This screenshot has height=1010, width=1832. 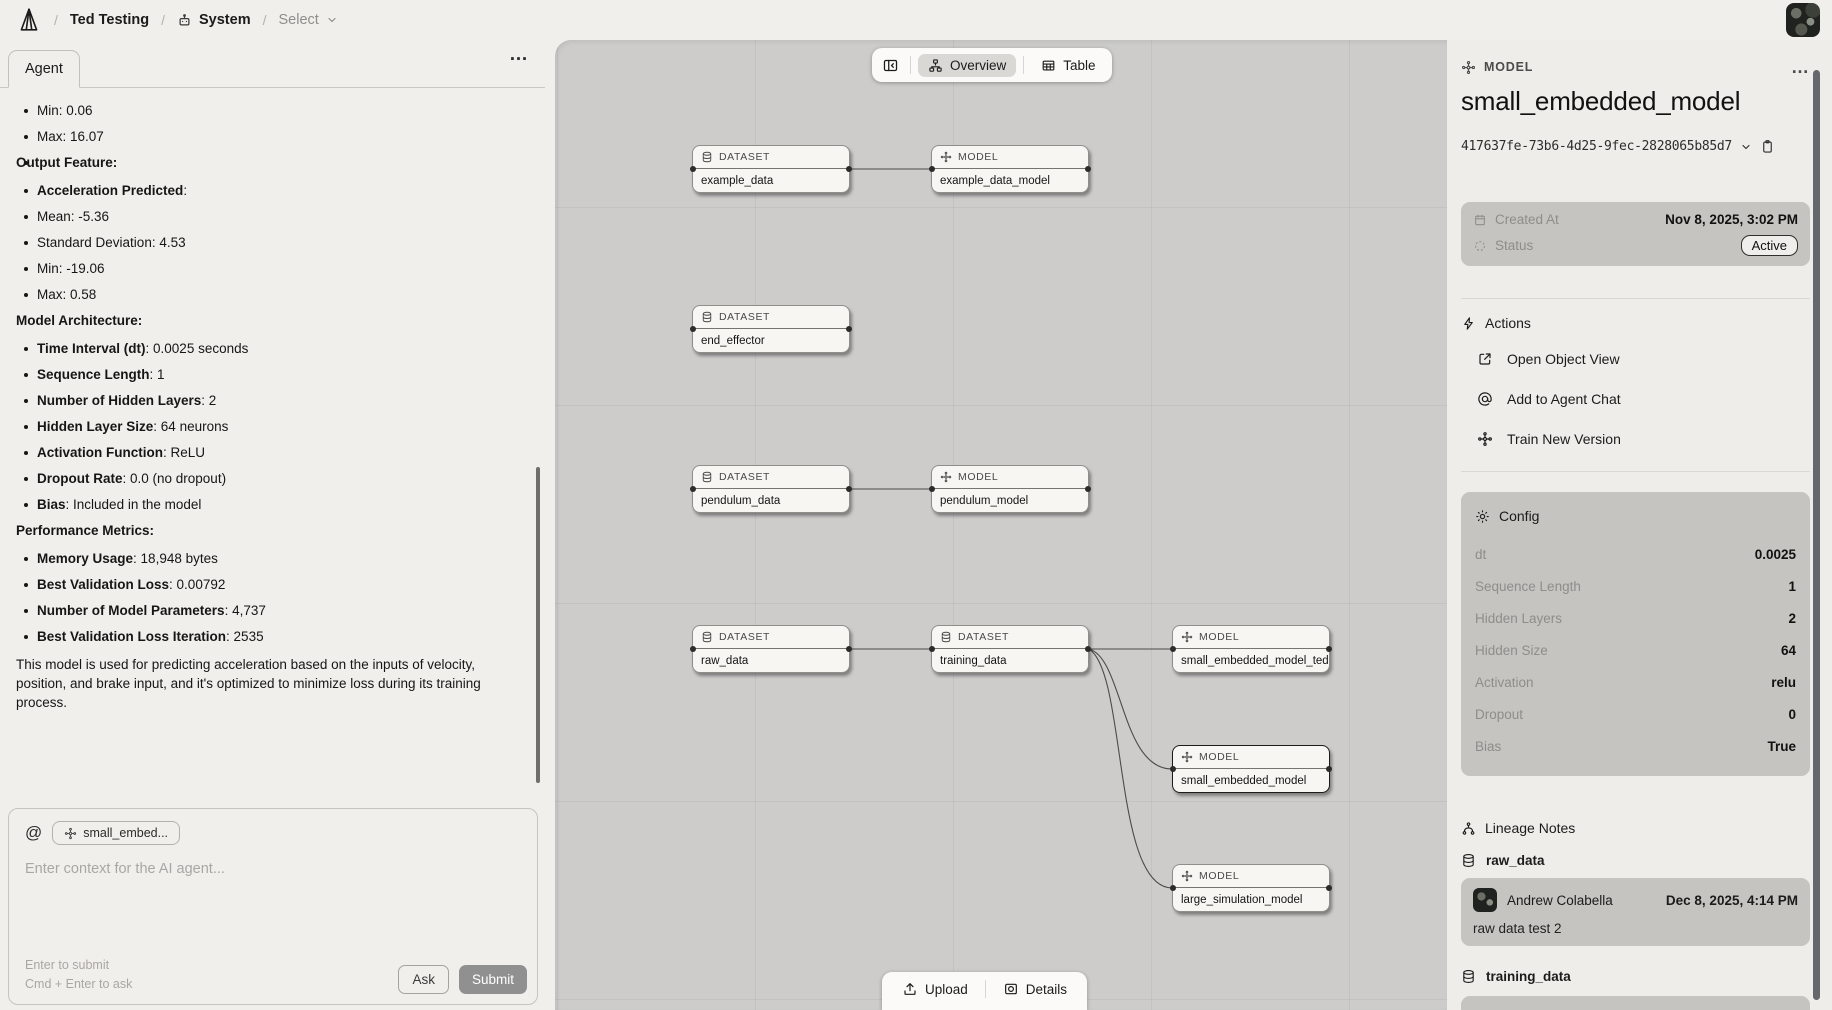 I want to click on graph-node: DATASET raw_data, so click(x=771, y=649).